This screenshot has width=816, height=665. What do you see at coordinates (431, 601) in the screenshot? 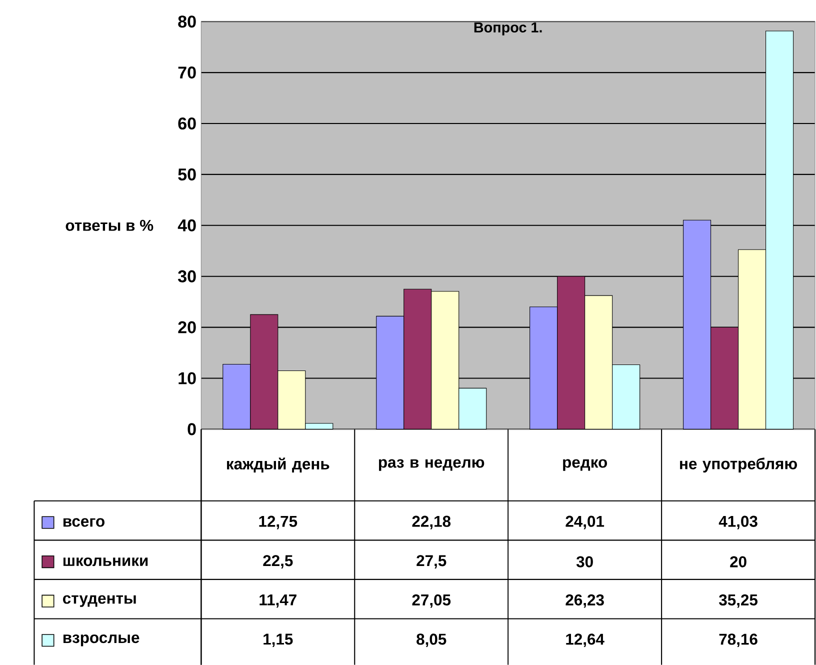
I see `data-label: 27,05` at bounding box center [431, 601].